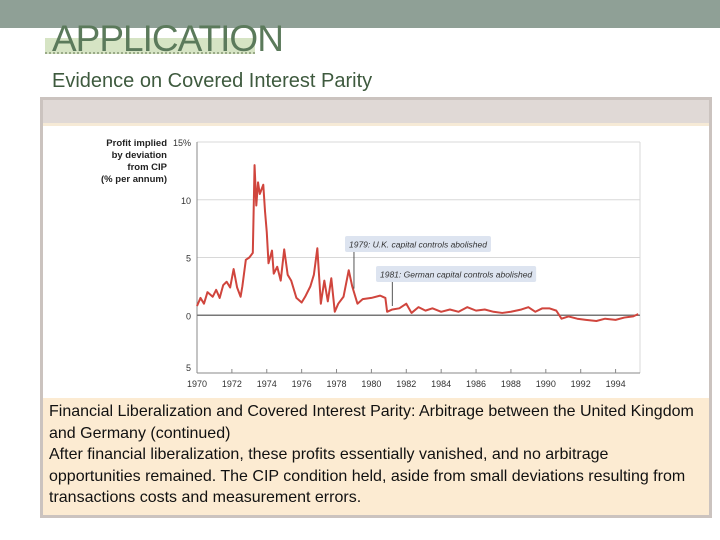 The width and height of the screenshot is (720, 540). Describe the element at coordinates (150, 46) in the screenshot. I see `title-highlight` at that location.